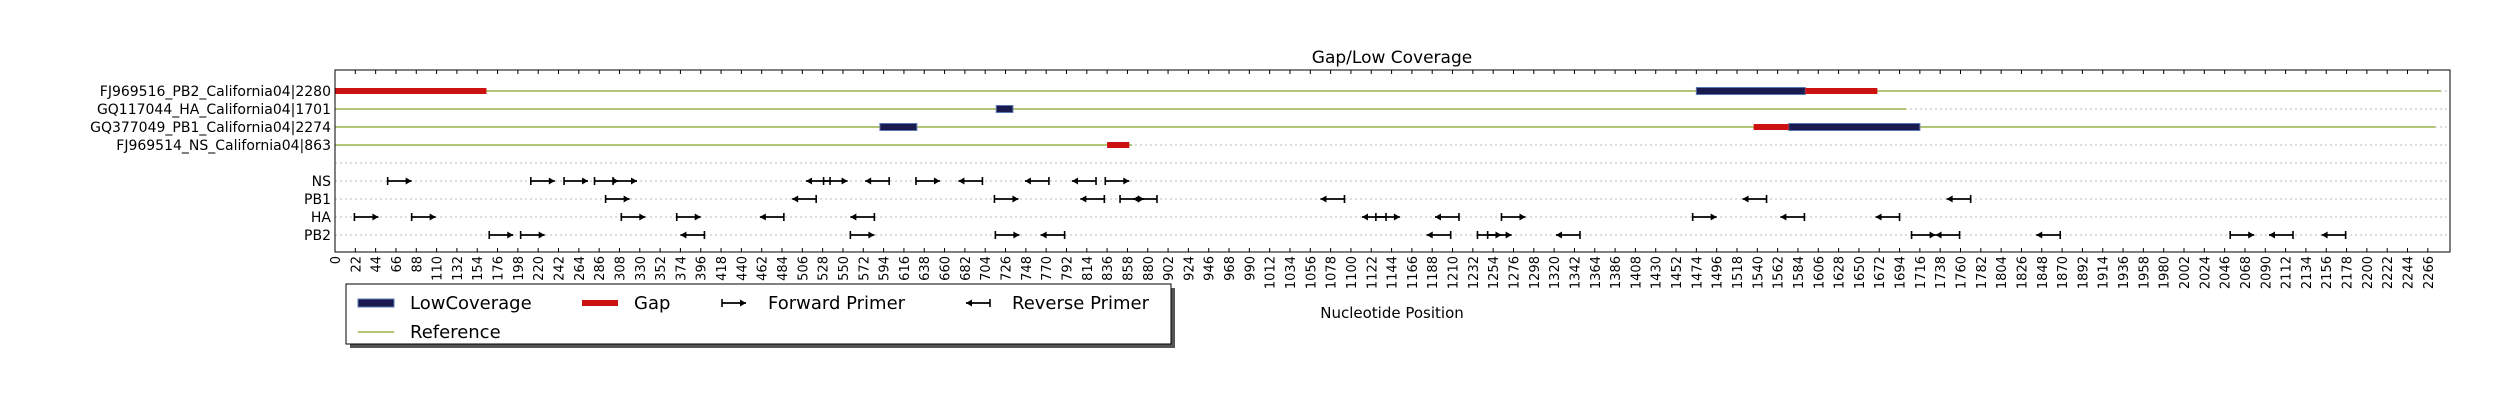 The height and width of the screenshot is (405, 2500). What do you see at coordinates (1350, 208) in the screenshot?
I see `primer-markers` at bounding box center [1350, 208].